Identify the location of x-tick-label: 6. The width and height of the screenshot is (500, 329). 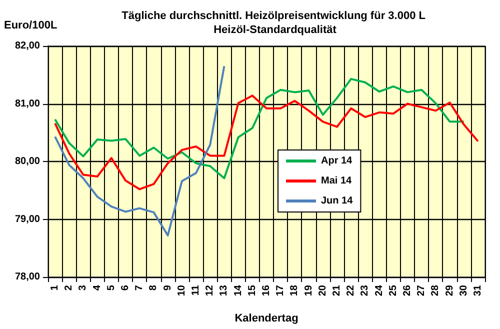
(126, 287).